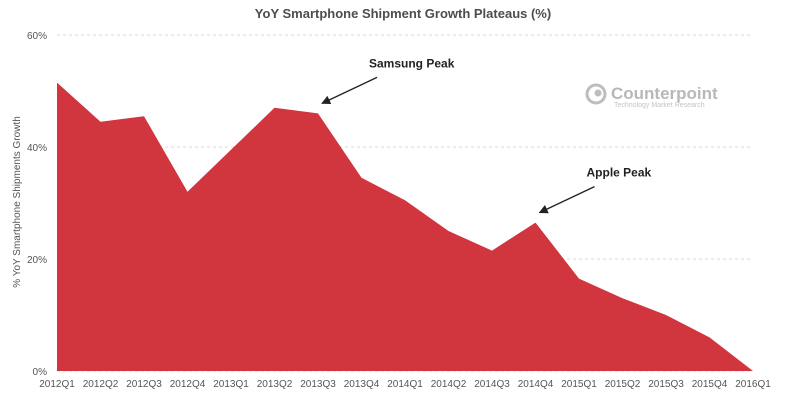 Image resolution: width=806 pixels, height=401 pixels. I want to click on y-tick-label: 60%, so click(37, 36).